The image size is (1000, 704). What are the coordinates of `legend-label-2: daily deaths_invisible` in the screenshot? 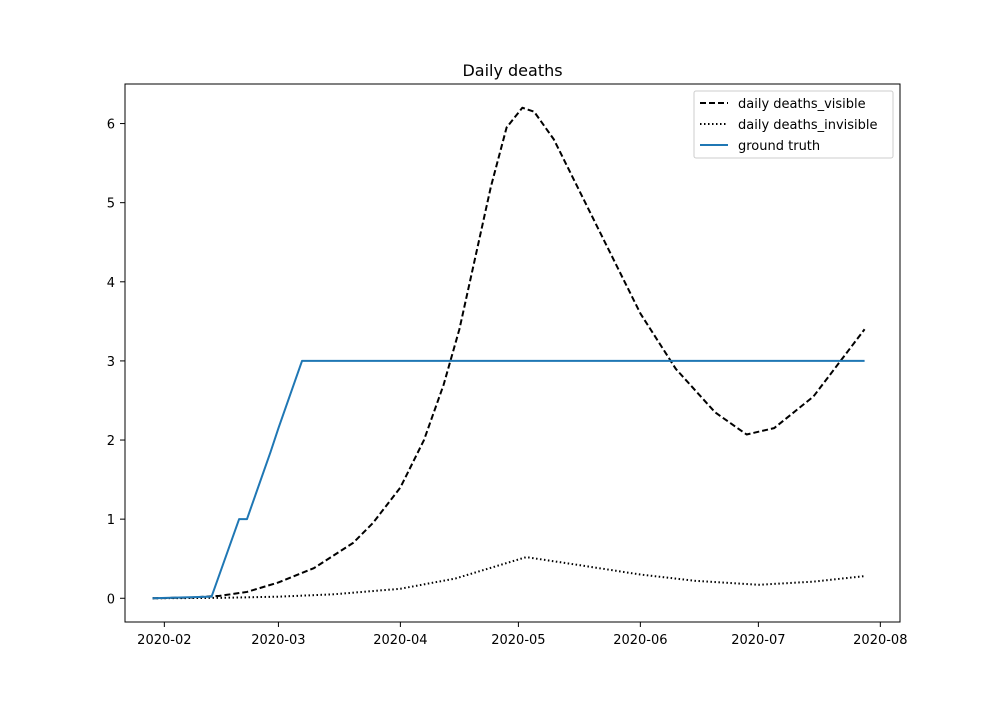 It's located at (808, 125).